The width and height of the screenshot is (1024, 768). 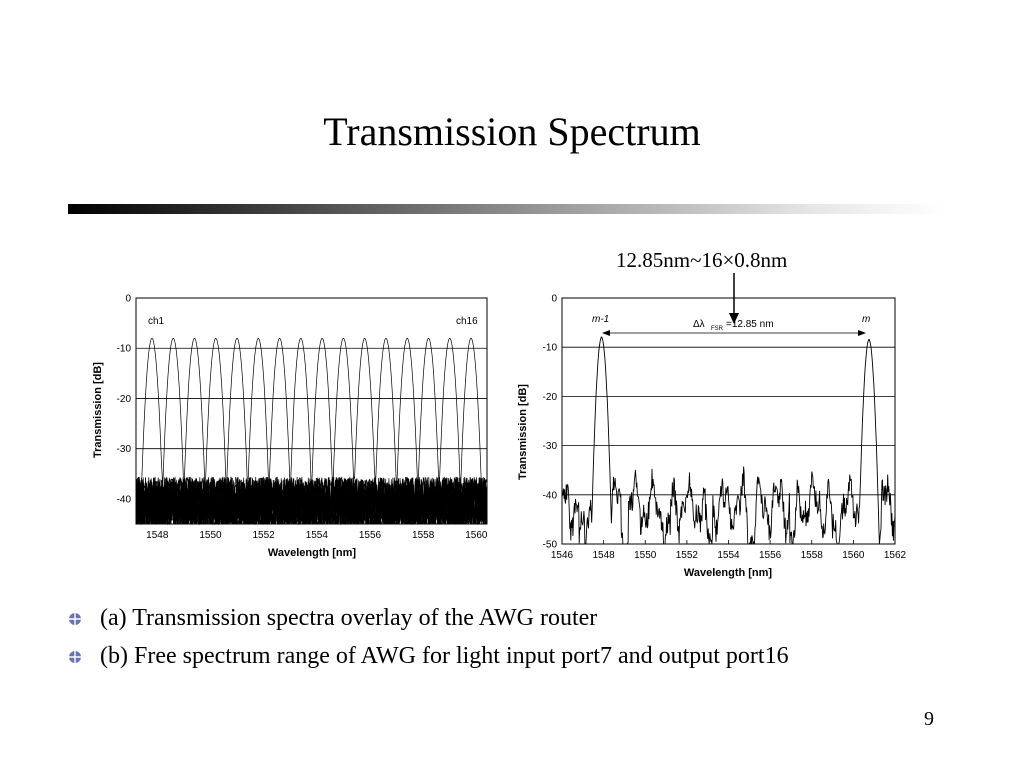 What do you see at coordinates (728, 555) in the screenshot?
I see `chart-b-x-tick-label: 1554` at bounding box center [728, 555].